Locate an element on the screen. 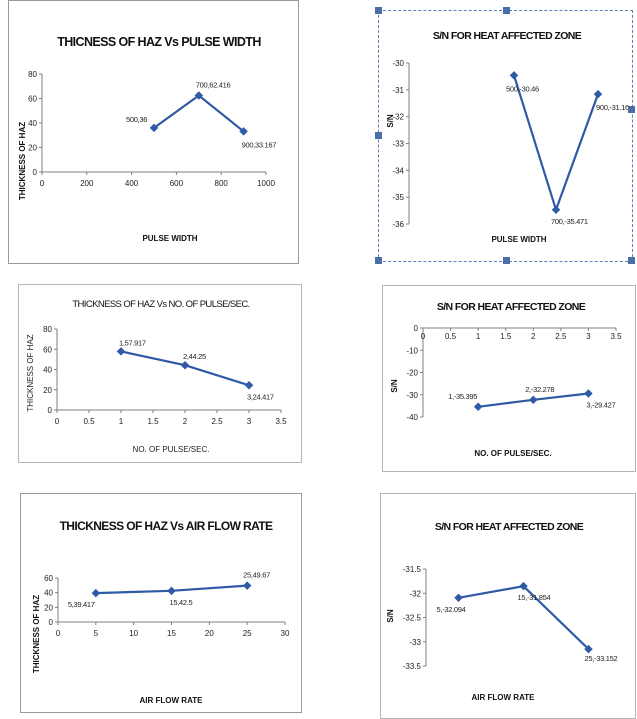  data-label: 5,39.417 is located at coordinates (81, 604).